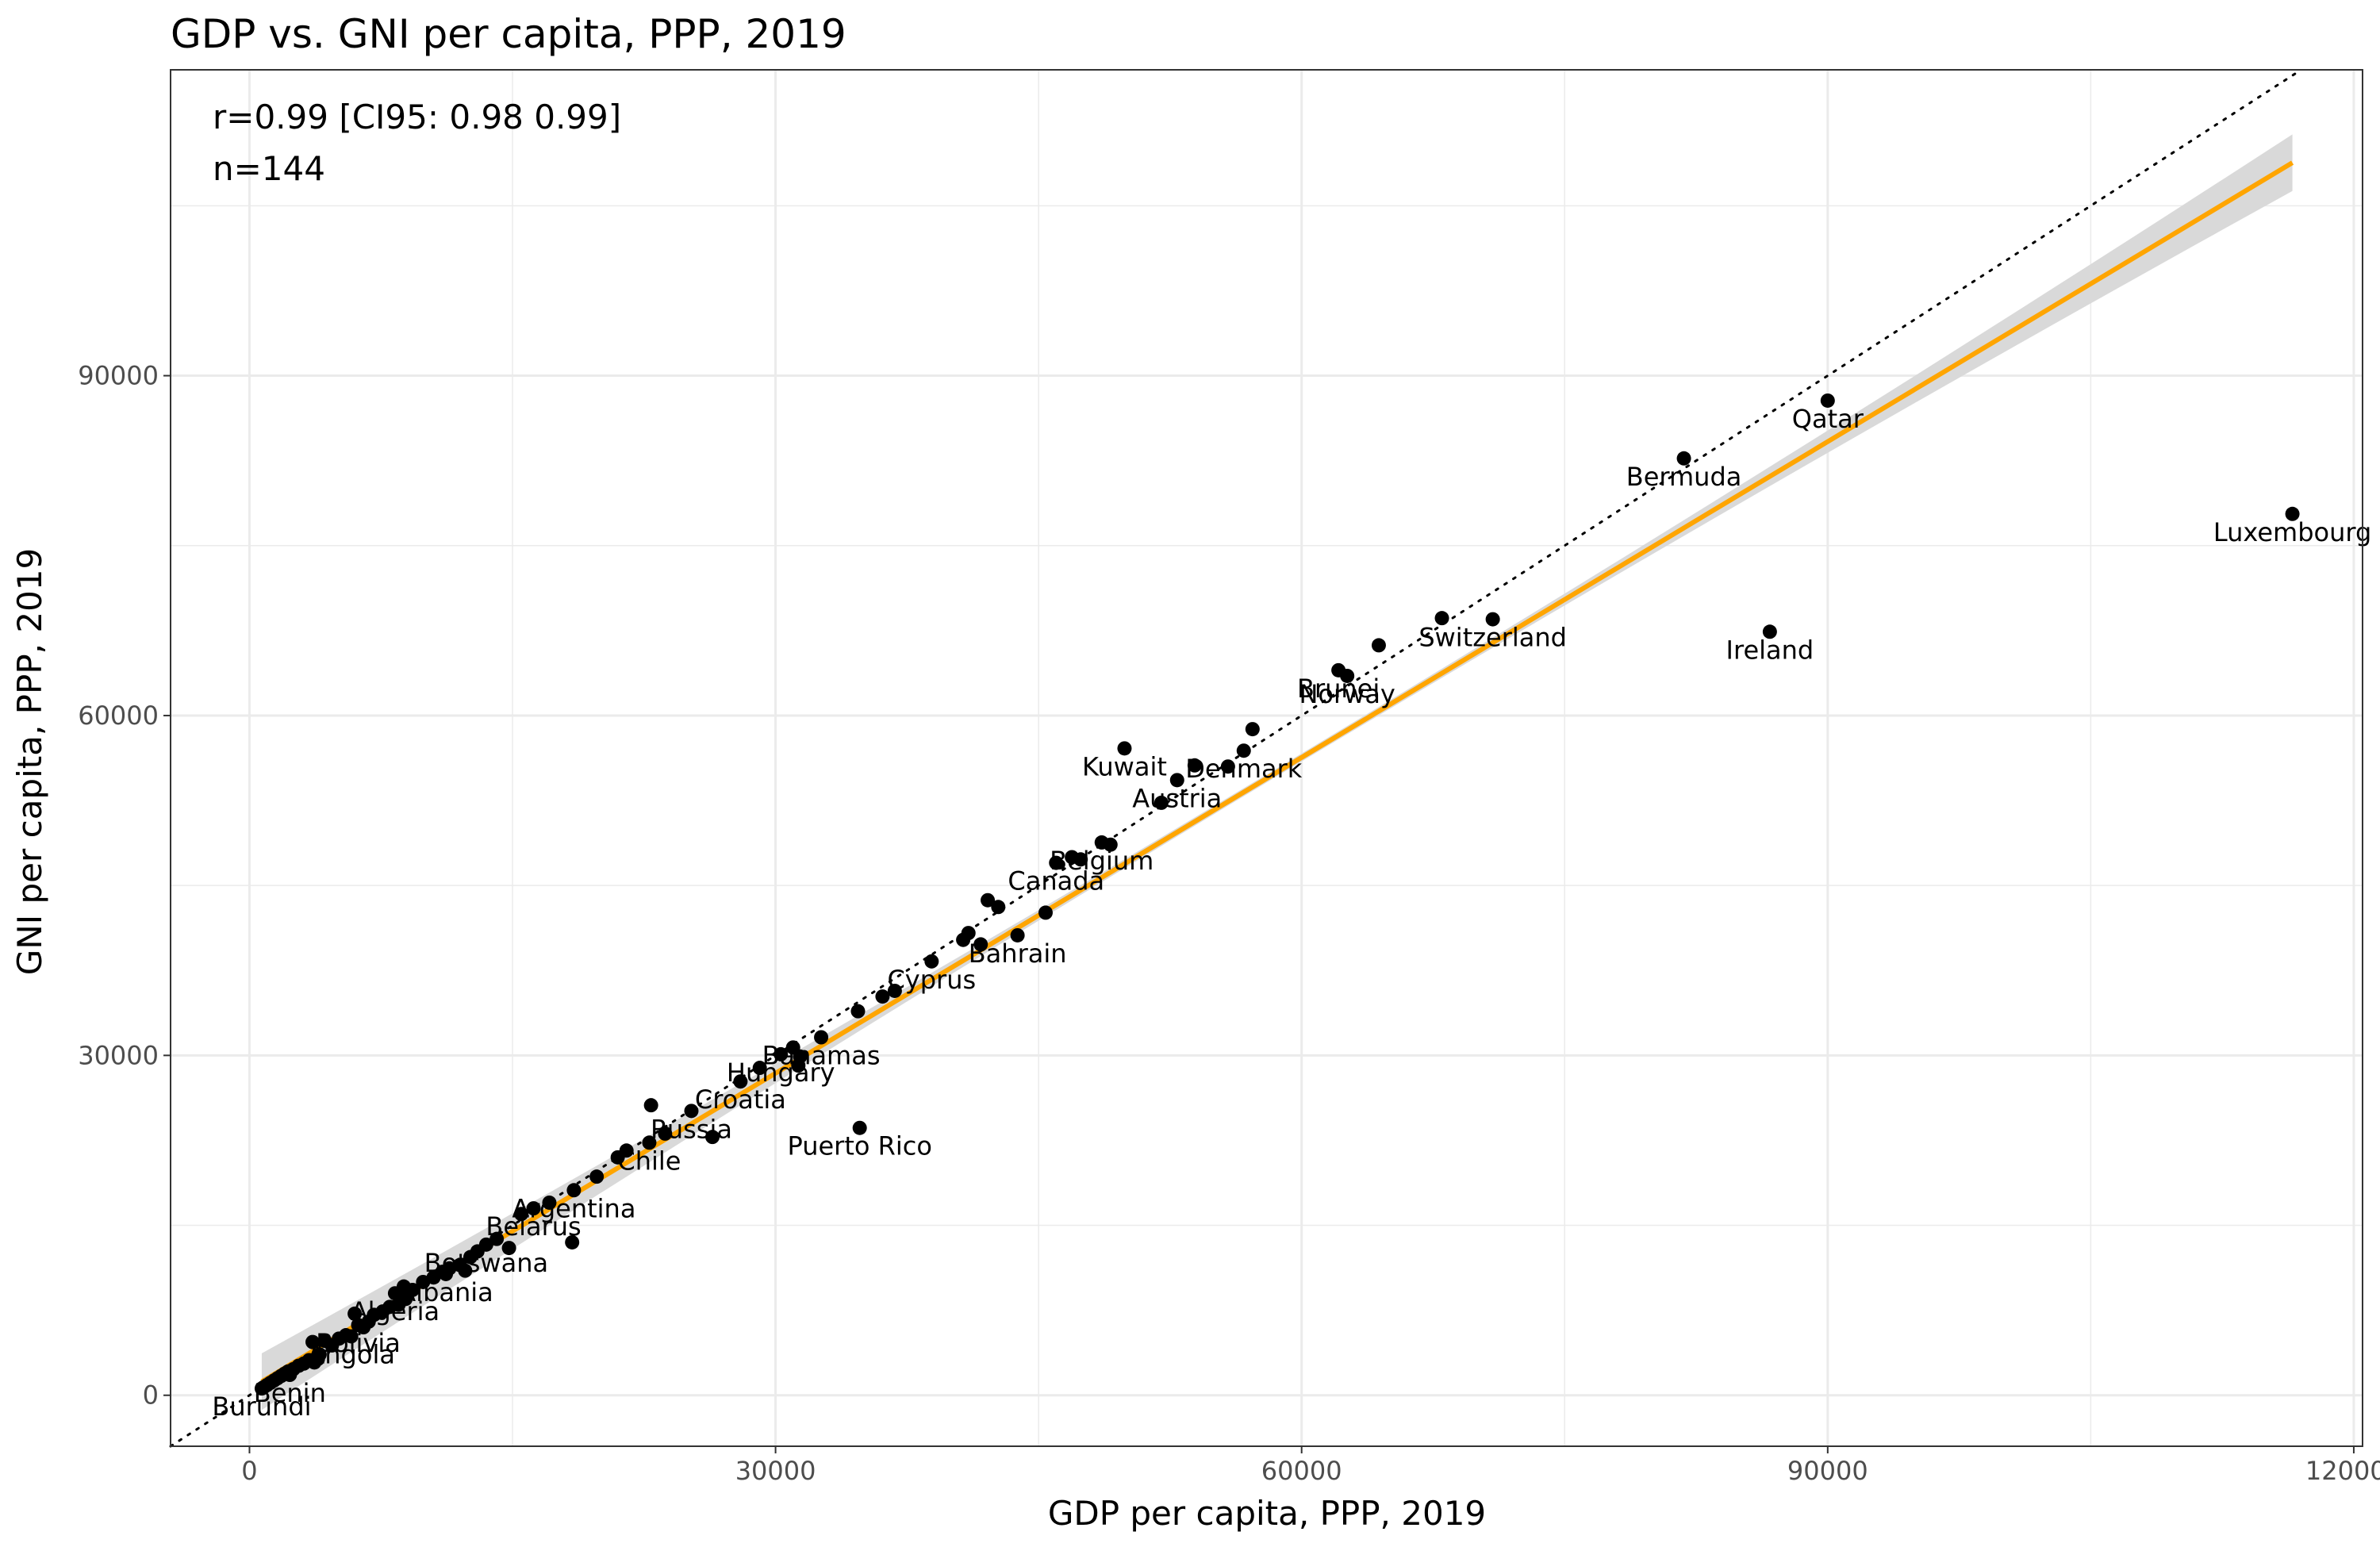 The image size is (2380, 1547). I want to click on x-tick-label: 0, so click(249, 1471).